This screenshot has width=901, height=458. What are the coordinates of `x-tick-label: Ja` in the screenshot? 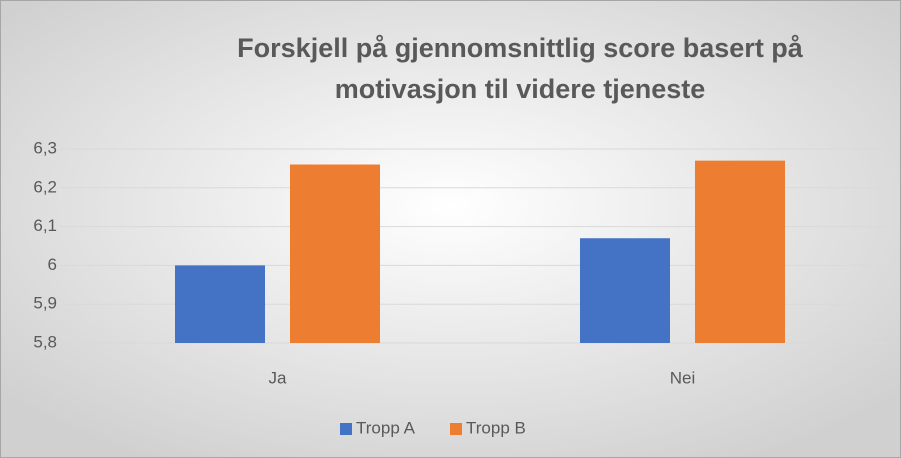 It's located at (278, 377).